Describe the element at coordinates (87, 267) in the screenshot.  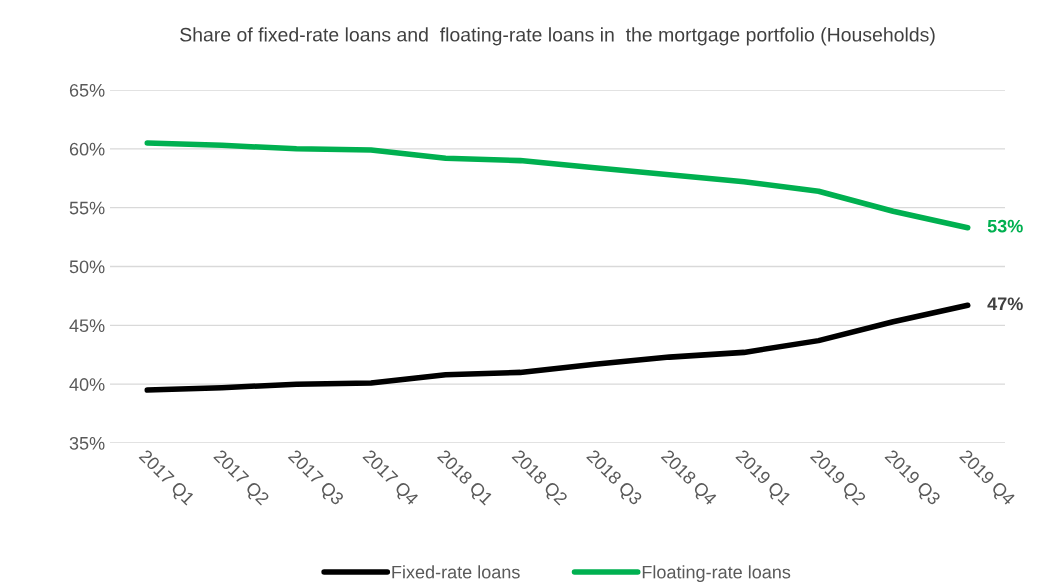
I see `y-tick-label: 50%` at that location.